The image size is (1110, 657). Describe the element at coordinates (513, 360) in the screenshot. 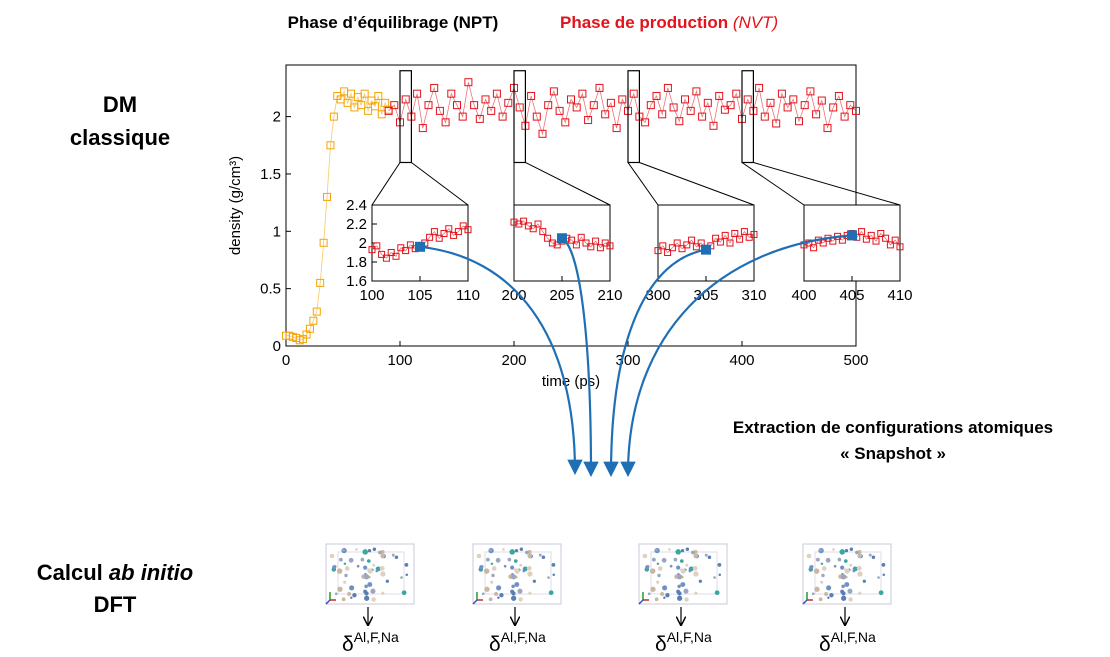

I see `x-tick-label: 200` at that location.